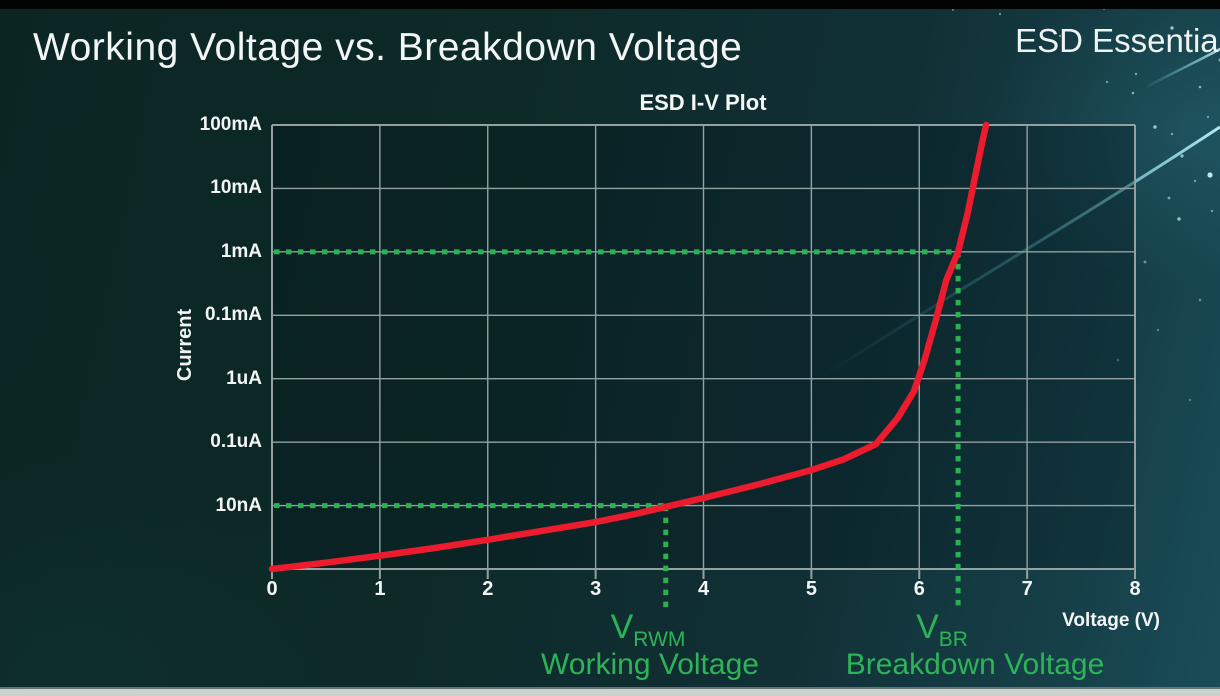 The width and height of the screenshot is (1220, 696). Describe the element at coordinates (650, 664) in the screenshot. I see `working-voltage-caption: Working Voltage` at that location.